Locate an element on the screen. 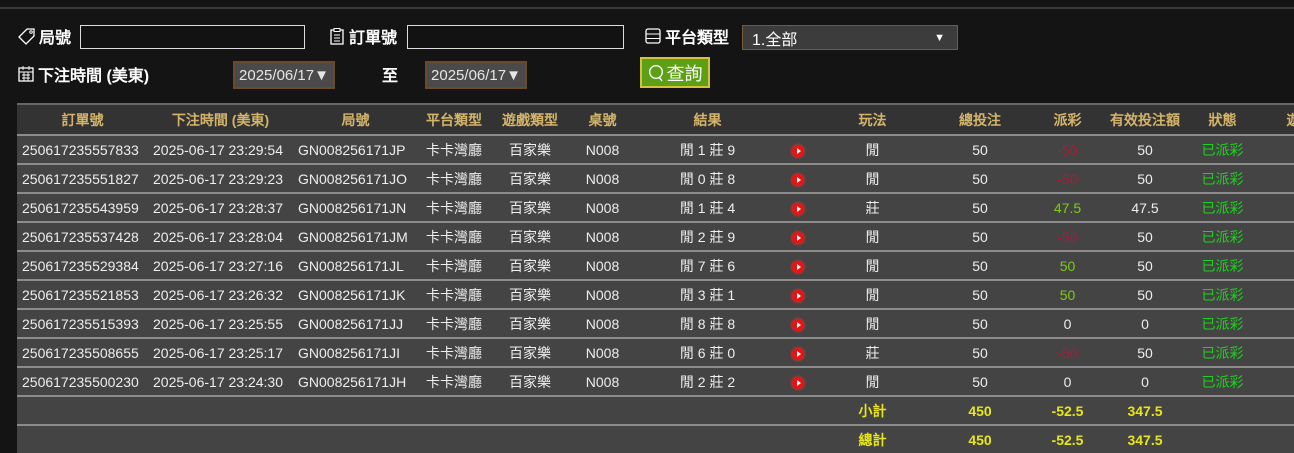 Image resolution: width=1294 pixels, height=453 pixels. column-header: 下注時間 (美東) is located at coordinates (220, 119).